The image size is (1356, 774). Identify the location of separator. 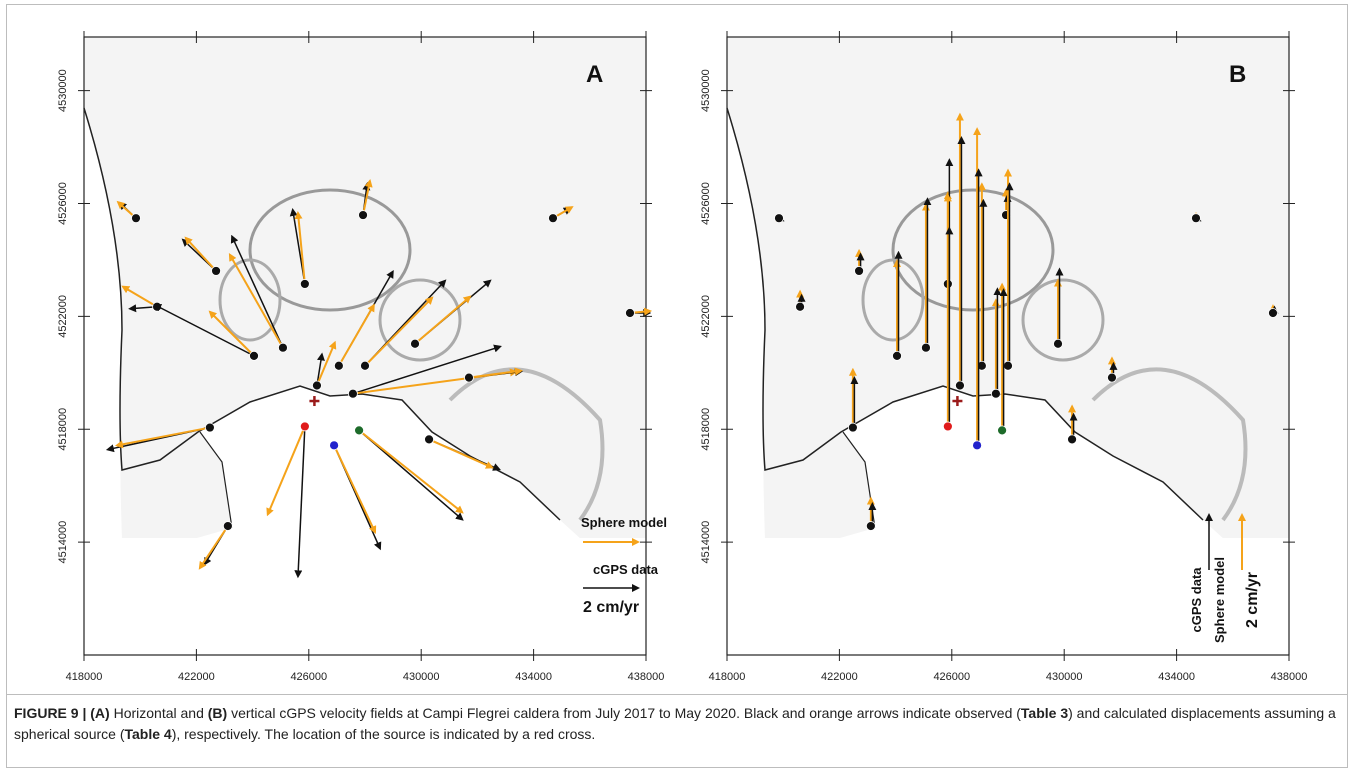
(677, 694).